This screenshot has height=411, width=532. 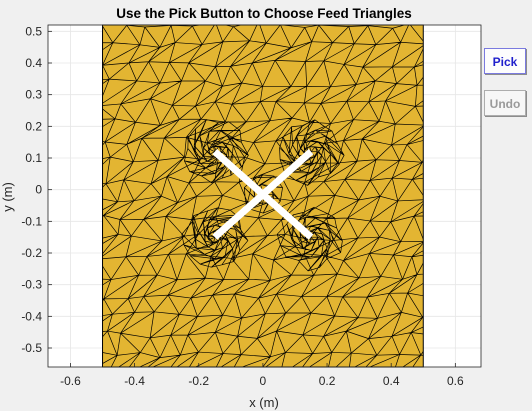 I want to click on y-tick-label: -0.1, so click(x=31, y=221).